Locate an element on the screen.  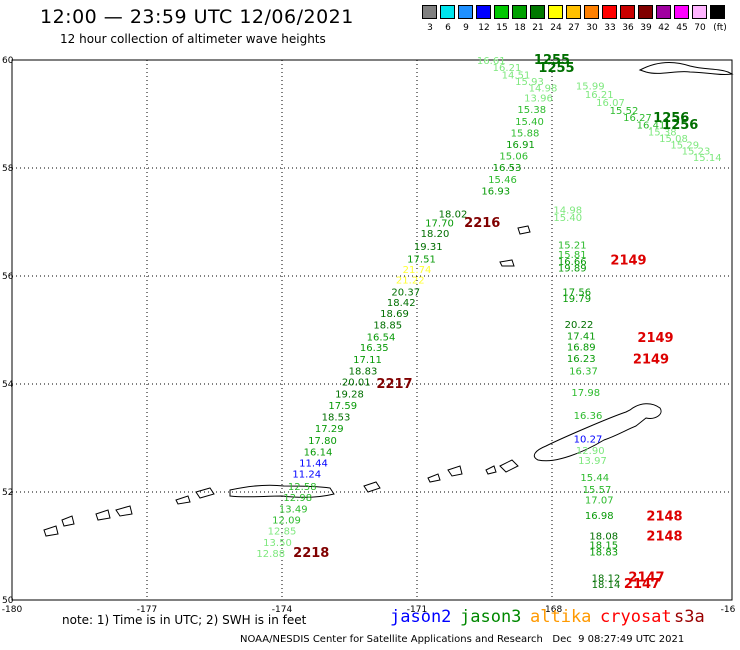
wave-height-label: 15.29 is located at coordinates (684, 146).